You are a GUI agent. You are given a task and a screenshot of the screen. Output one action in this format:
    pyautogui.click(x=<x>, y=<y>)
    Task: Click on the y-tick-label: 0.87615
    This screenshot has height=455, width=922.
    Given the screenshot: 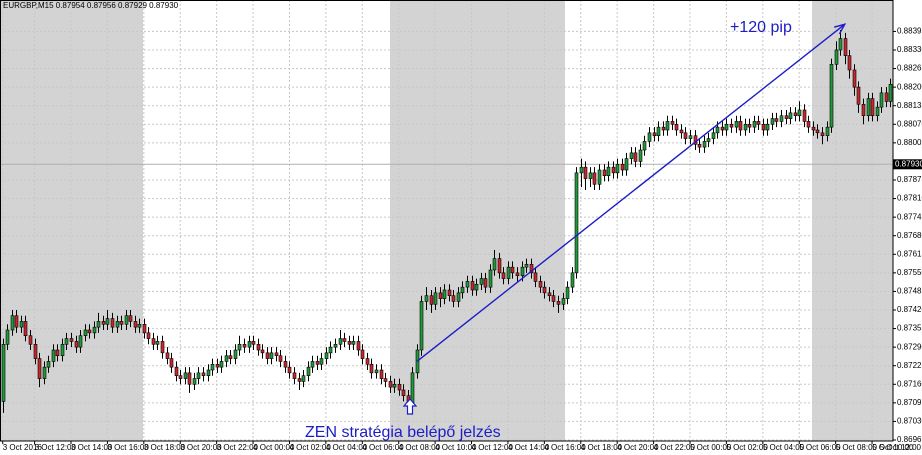 What is the action you would take?
    pyautogui.click(x=909, y=253)
    